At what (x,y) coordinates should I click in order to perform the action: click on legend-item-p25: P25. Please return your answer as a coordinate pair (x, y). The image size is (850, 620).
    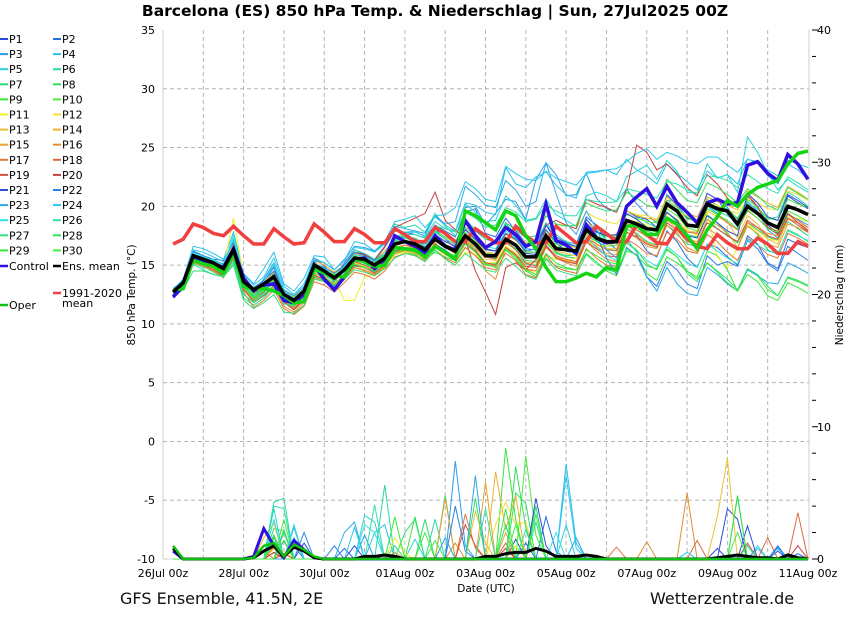
    Looking at the image, I should click on (15, 220).